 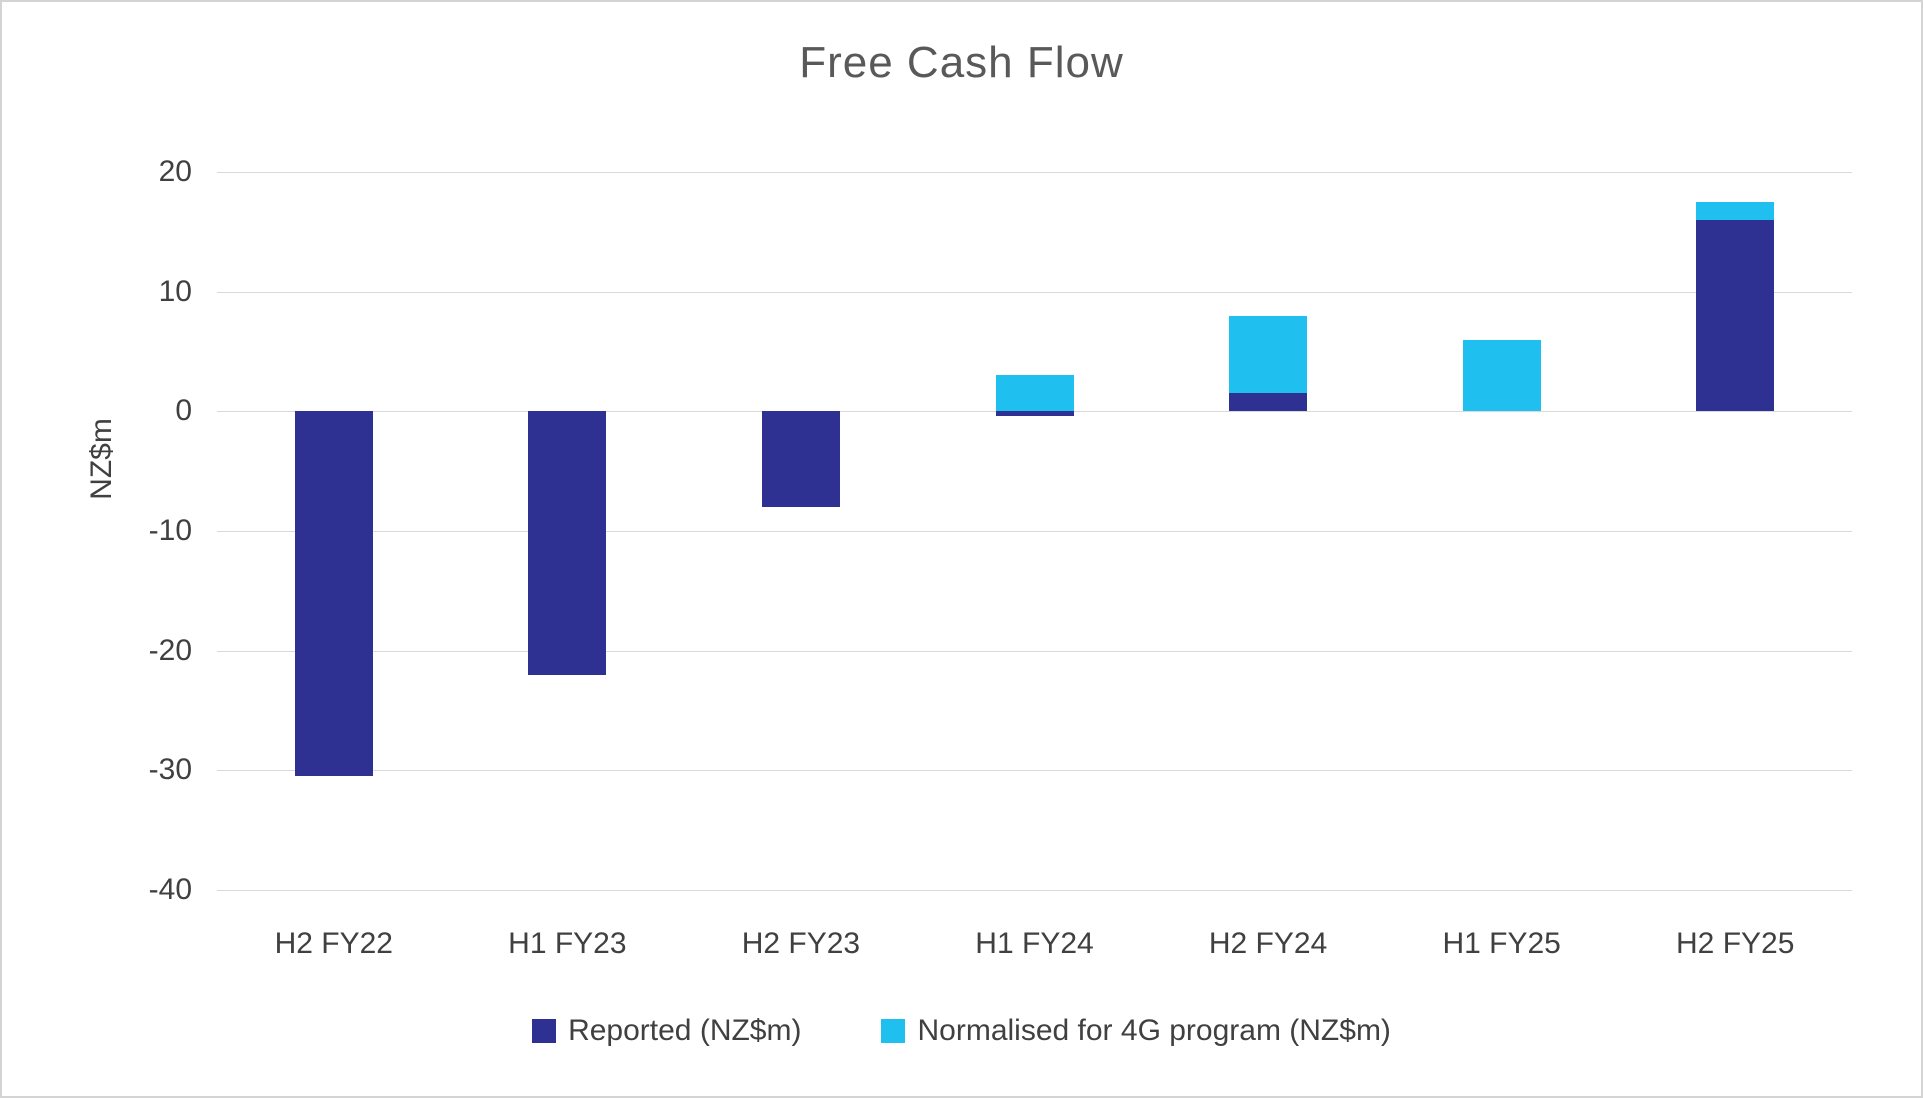 I want to click on legend-label: Normalised for 4G program (NZ$m), so click(x=1154, y=1030).